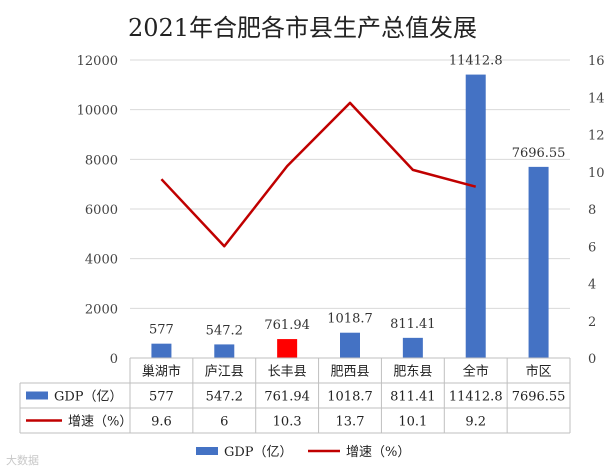 The height and width of the screenshot is (472, 605). Describe the element at coordinates (287, 397) in the screenshot. I see `table-cell-value: 761.94` at that location.